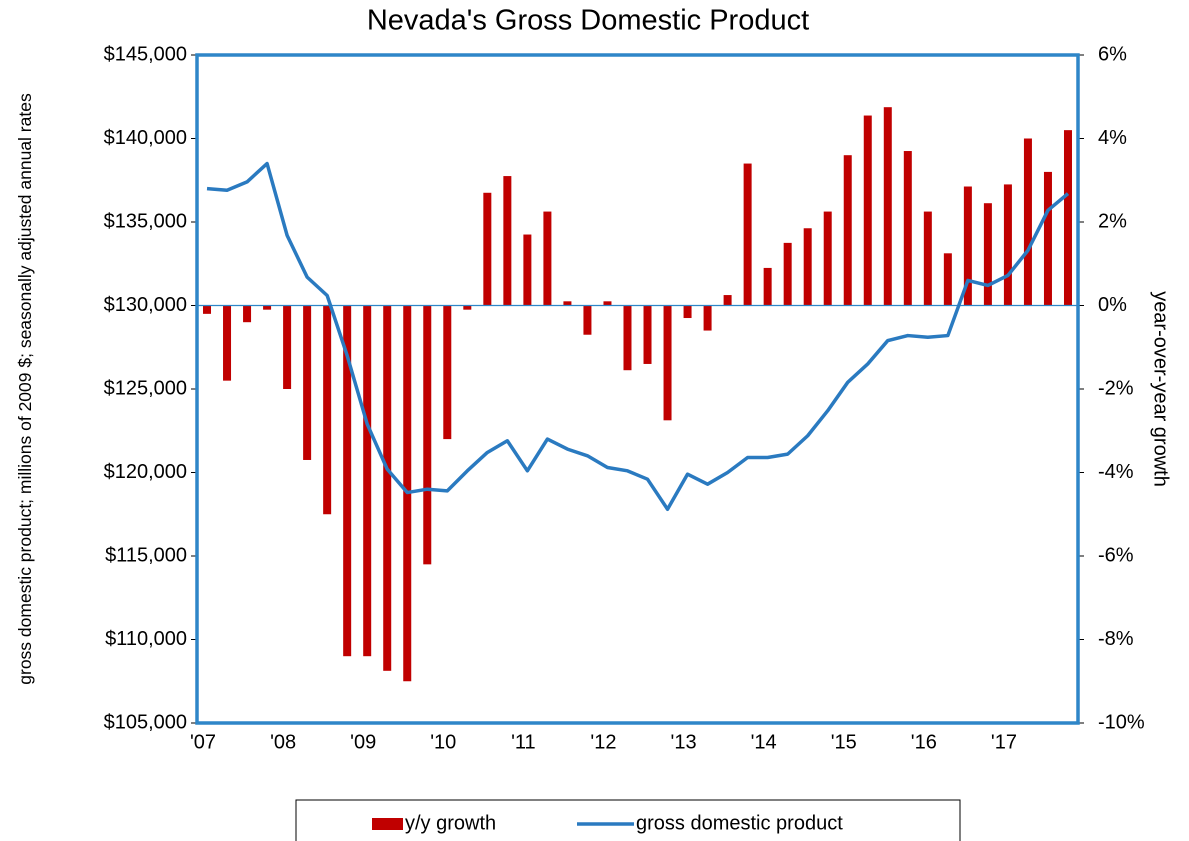  I want to click on y-tick-label: $135,000, so click(145, 221).